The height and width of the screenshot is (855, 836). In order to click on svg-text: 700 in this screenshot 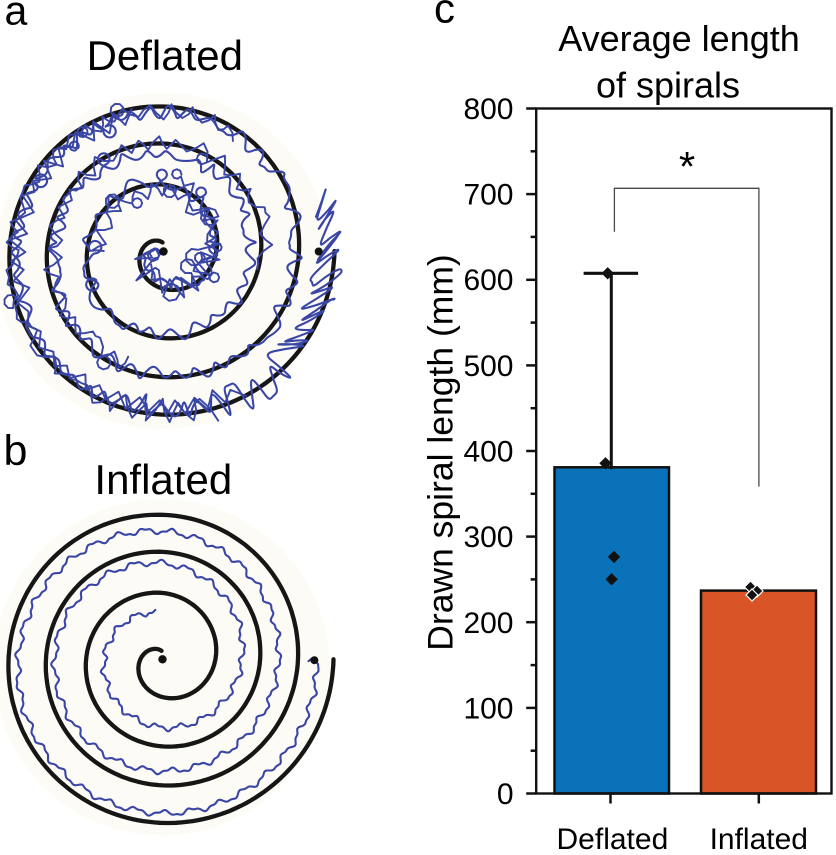, I will do `click(488, 195)`.